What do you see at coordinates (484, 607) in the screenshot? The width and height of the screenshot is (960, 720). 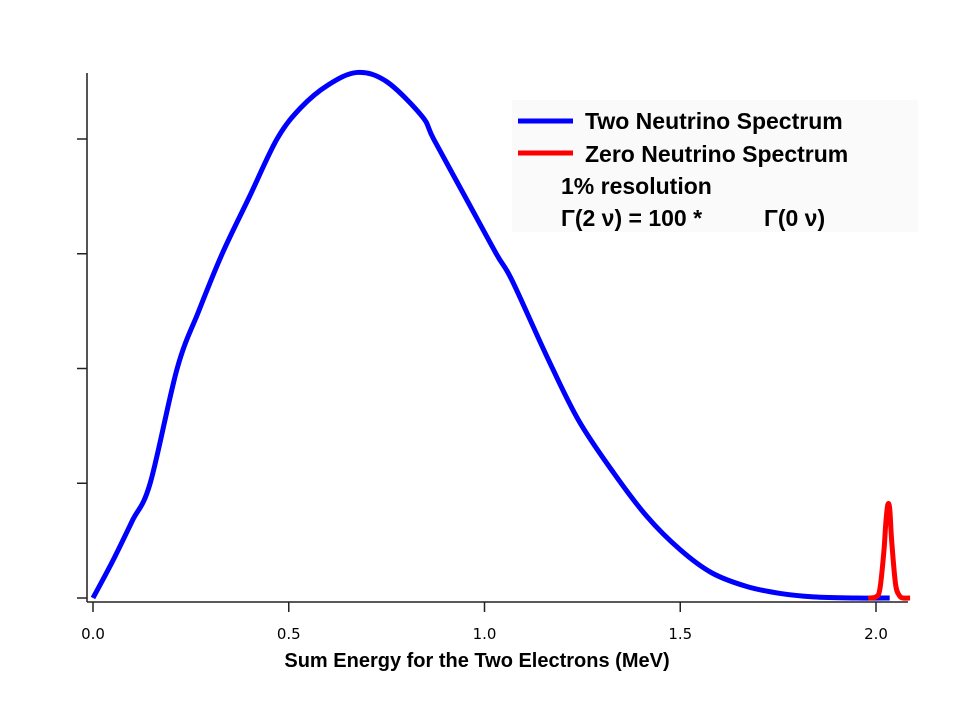 I see `x-ticks` at bounding box center [484, 607].